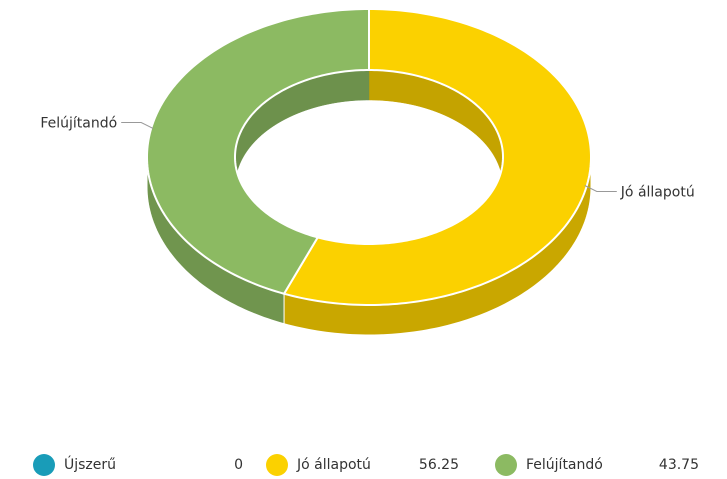  What do you see at coordinates (438, 465) in the screenshot?
I see `legend-value-jo-allapotu: 56.25` at bounding box center [438, 465].